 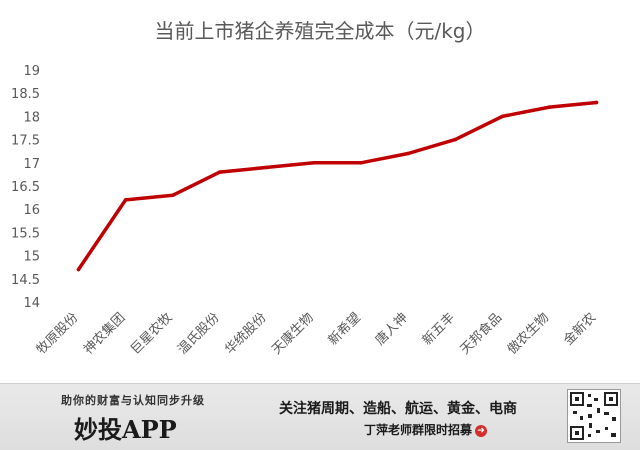 I want to click on x-tick-label: 唐人神, so click(x=391, y=329).